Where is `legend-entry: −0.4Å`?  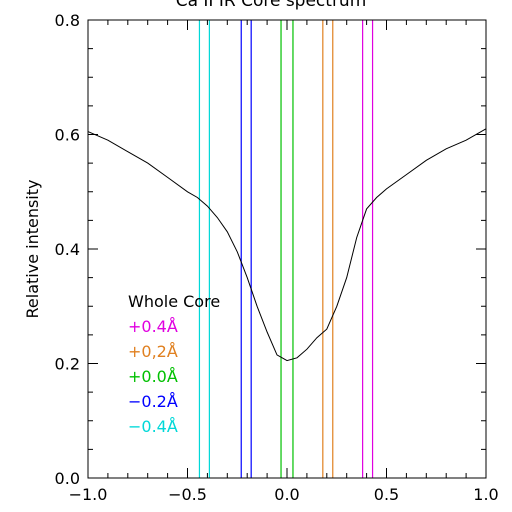
legend-entry: −0.4Å is located at coordinates (153, 426).